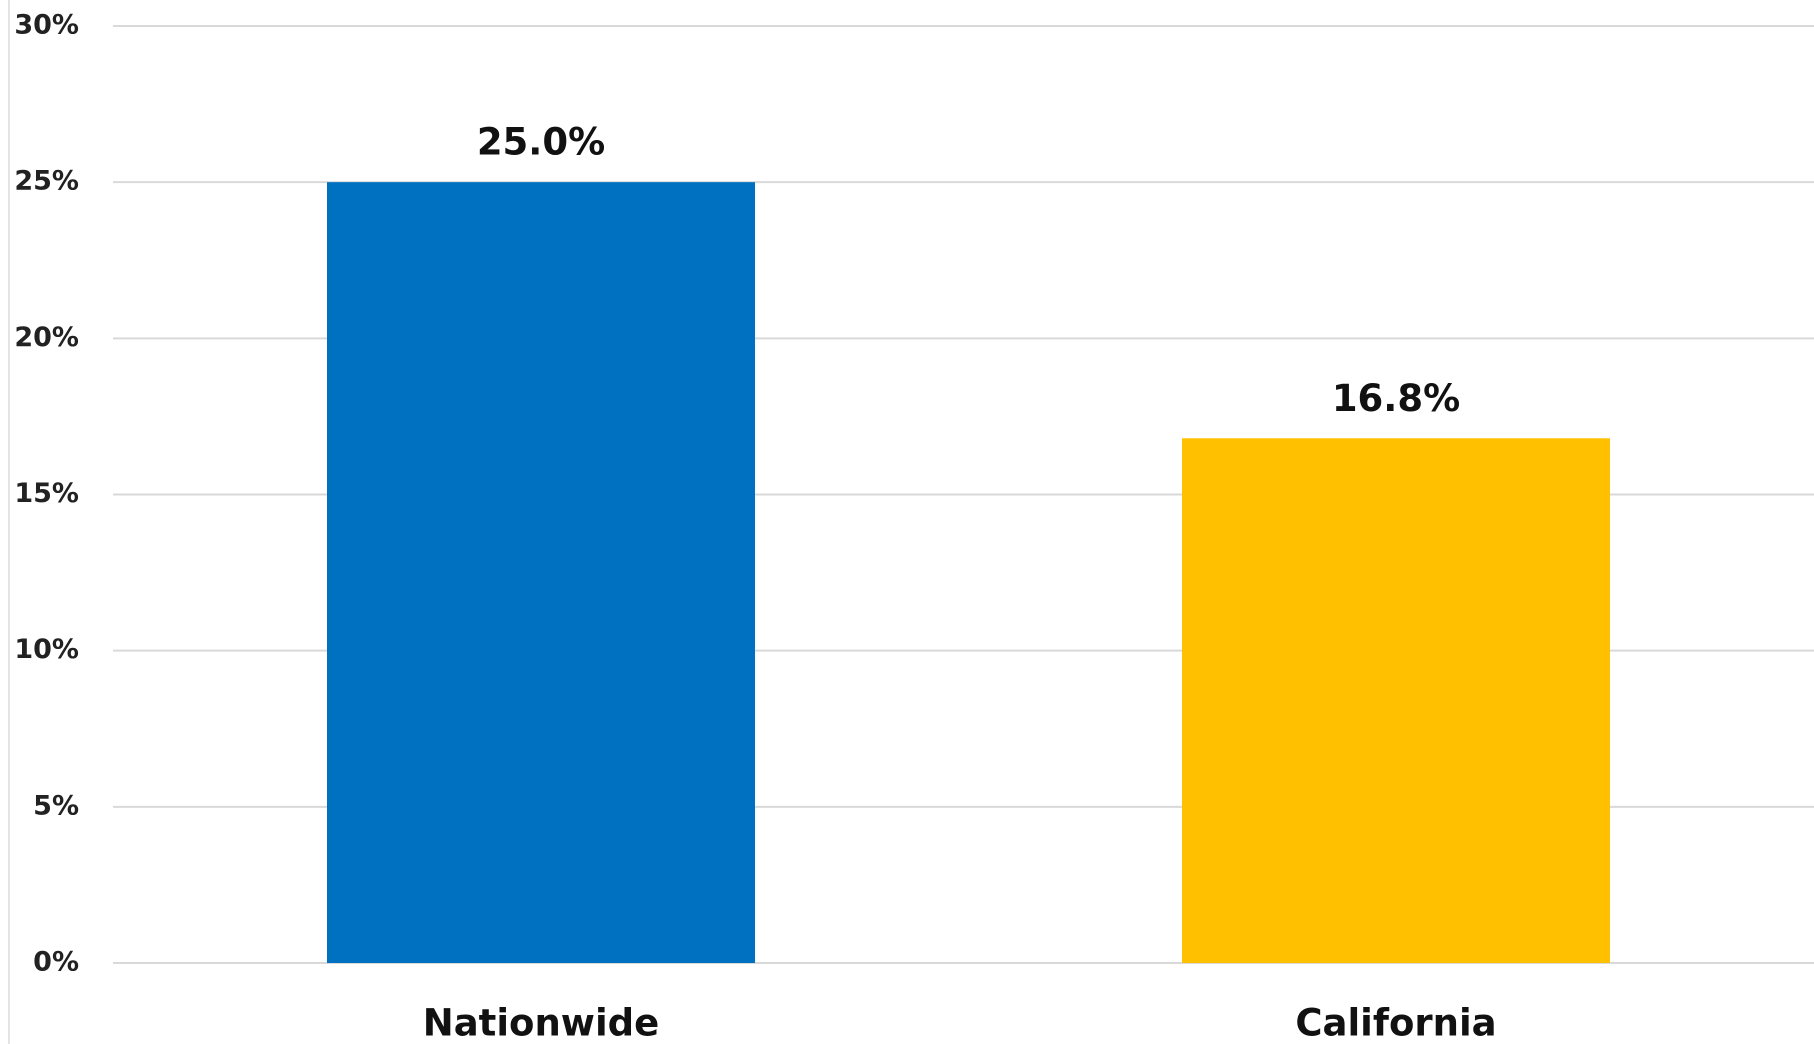 The height and width of the screenshot is (1044, 1814). What do you see at coordinates (46, 25) in the screenshot?
I see `y-tick-label: 30%` at bounding box center [46, 25].